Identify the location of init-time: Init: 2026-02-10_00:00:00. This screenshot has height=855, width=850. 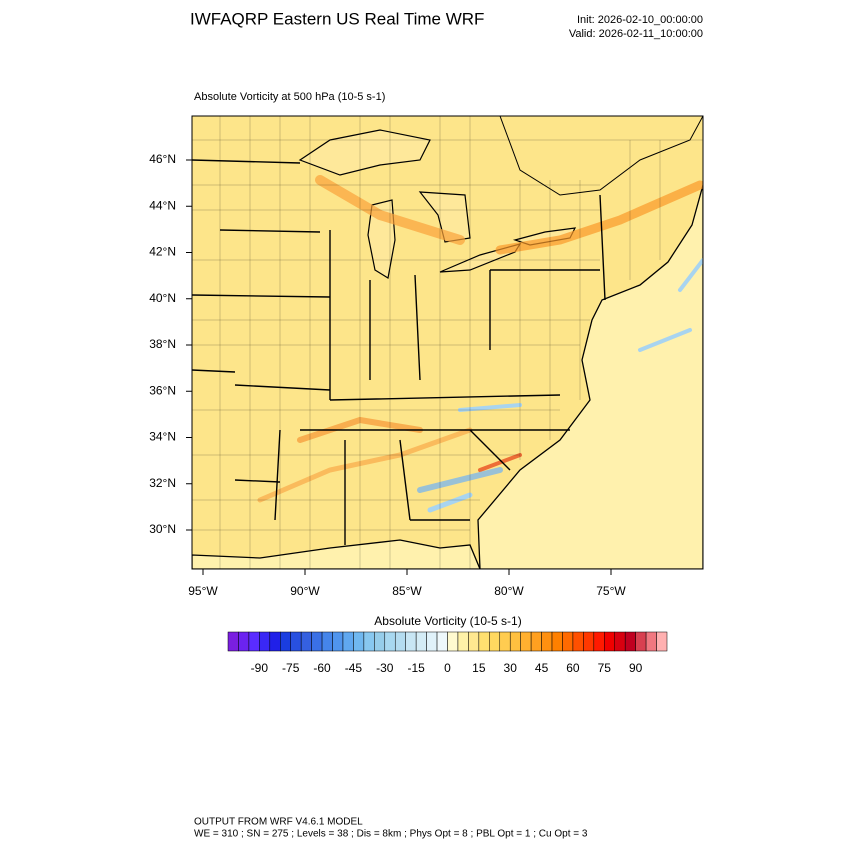
(640, 20).